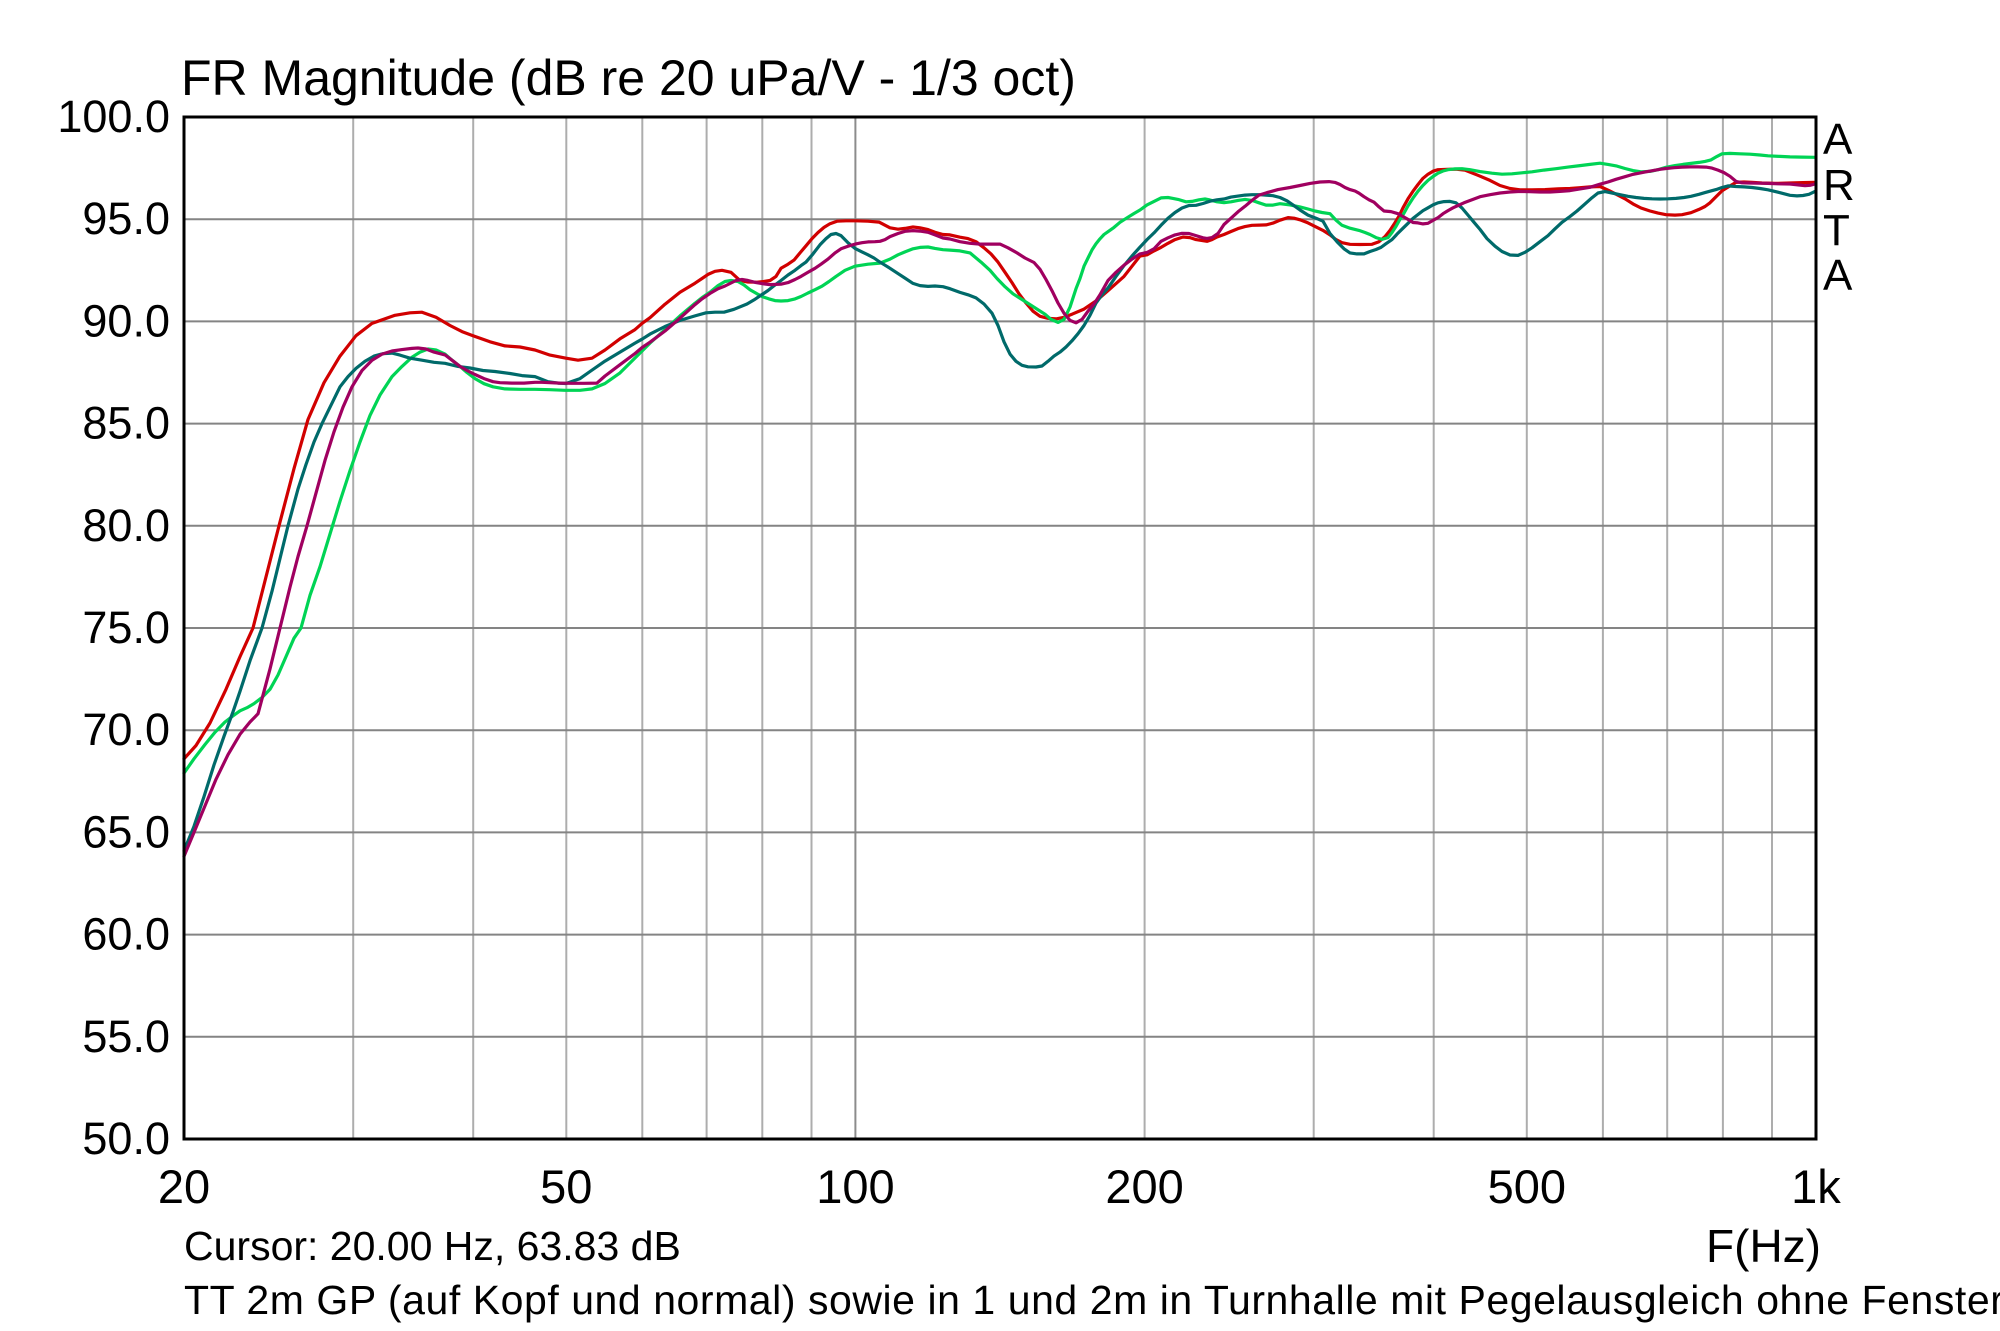  What do you see at coordinates (113, 116) in the screenshot?
I see `svg-text: 100.0` at bounding box center [113, 116].